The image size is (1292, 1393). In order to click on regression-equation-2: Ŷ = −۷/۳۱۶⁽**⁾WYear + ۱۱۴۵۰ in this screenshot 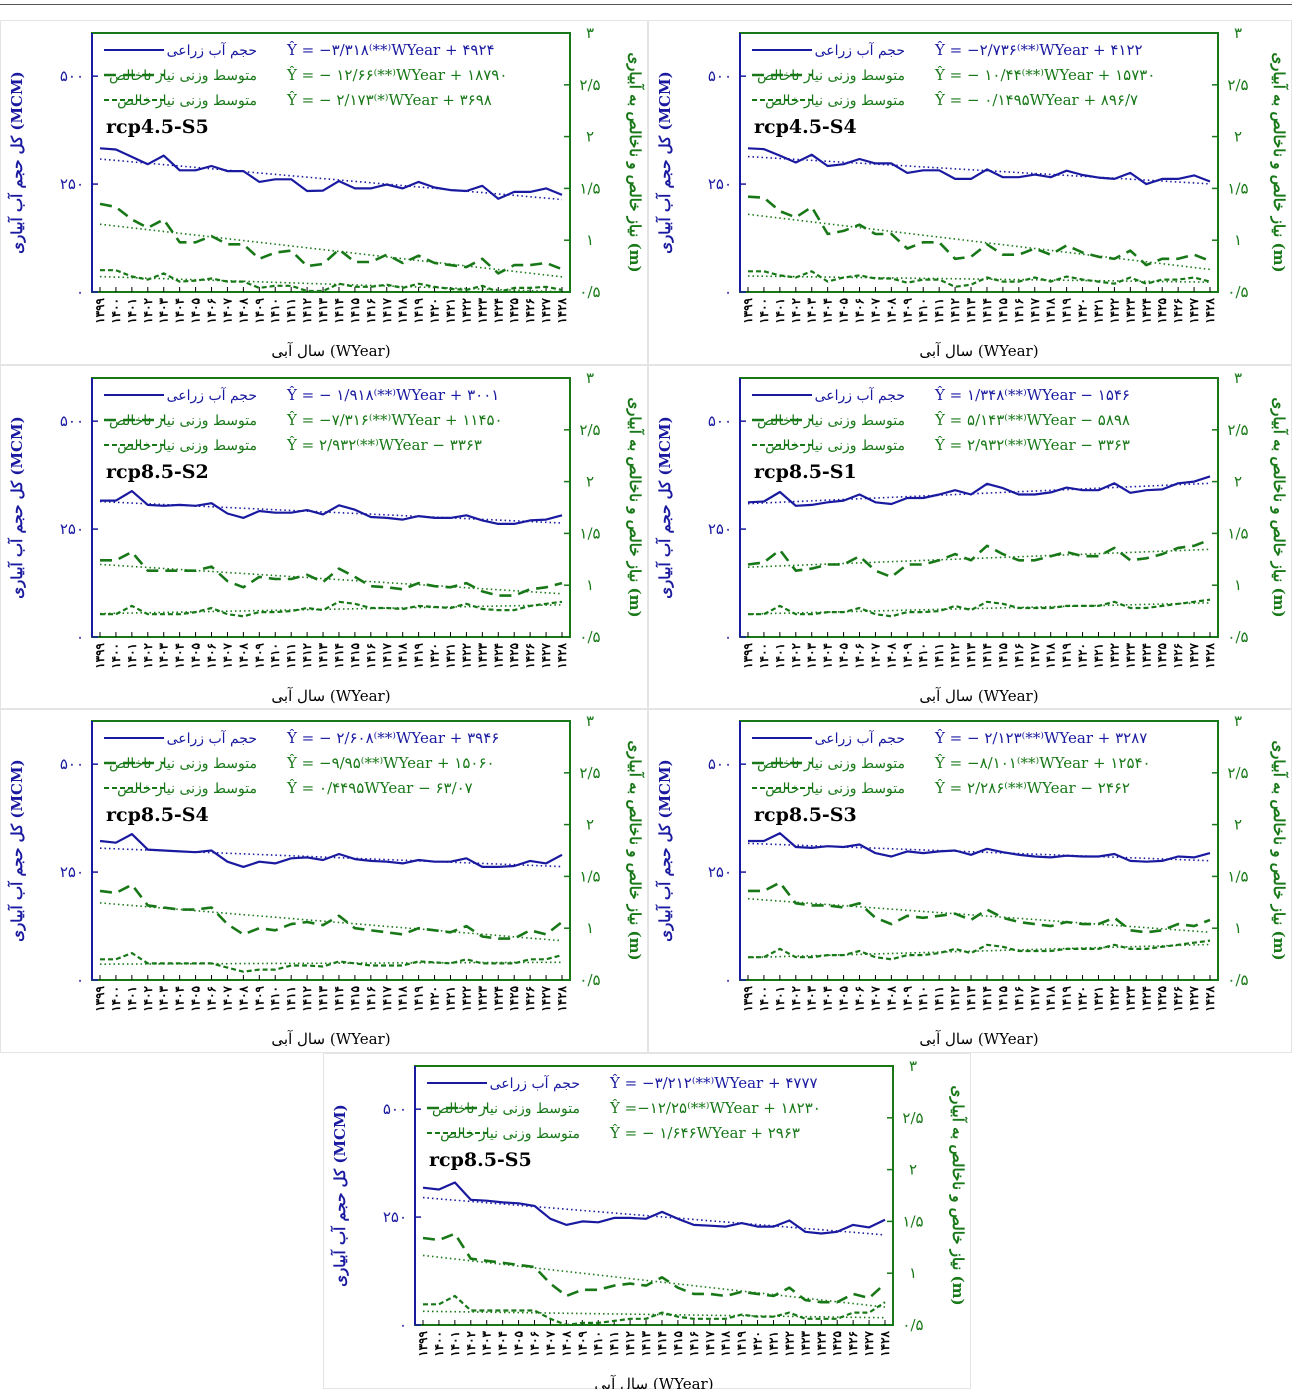, I will do `click(394, 420)`.